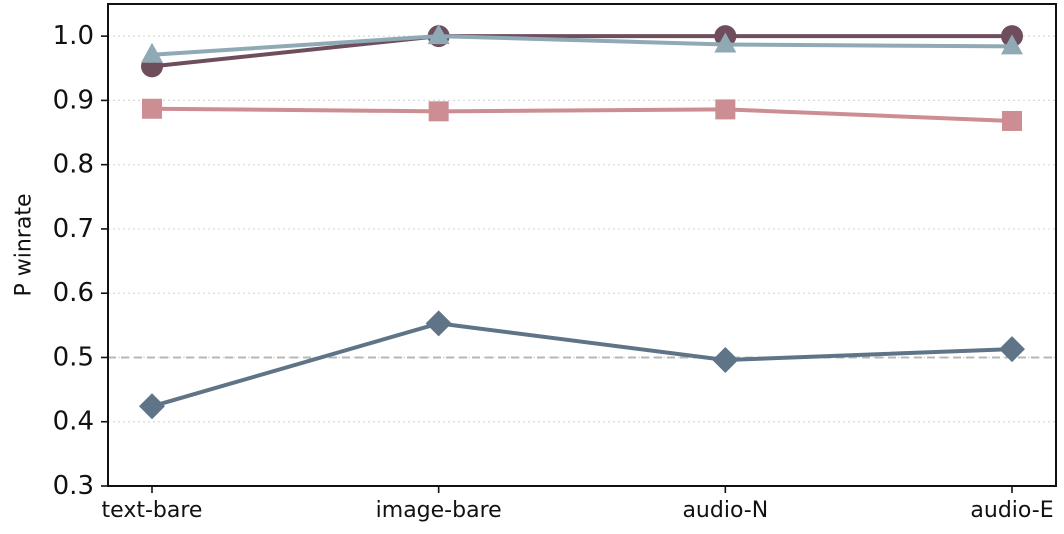  Describe the element at coordinates (73, 357) in the screenshot. I see `y-tick-label: 0.5` at that location.